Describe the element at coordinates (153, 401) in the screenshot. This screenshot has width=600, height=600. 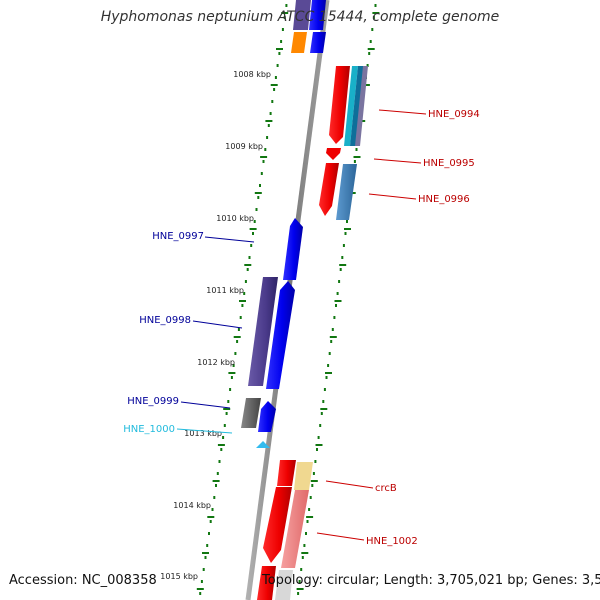
I see `gene-label-HNE_0999: HNE_0999` at that location.